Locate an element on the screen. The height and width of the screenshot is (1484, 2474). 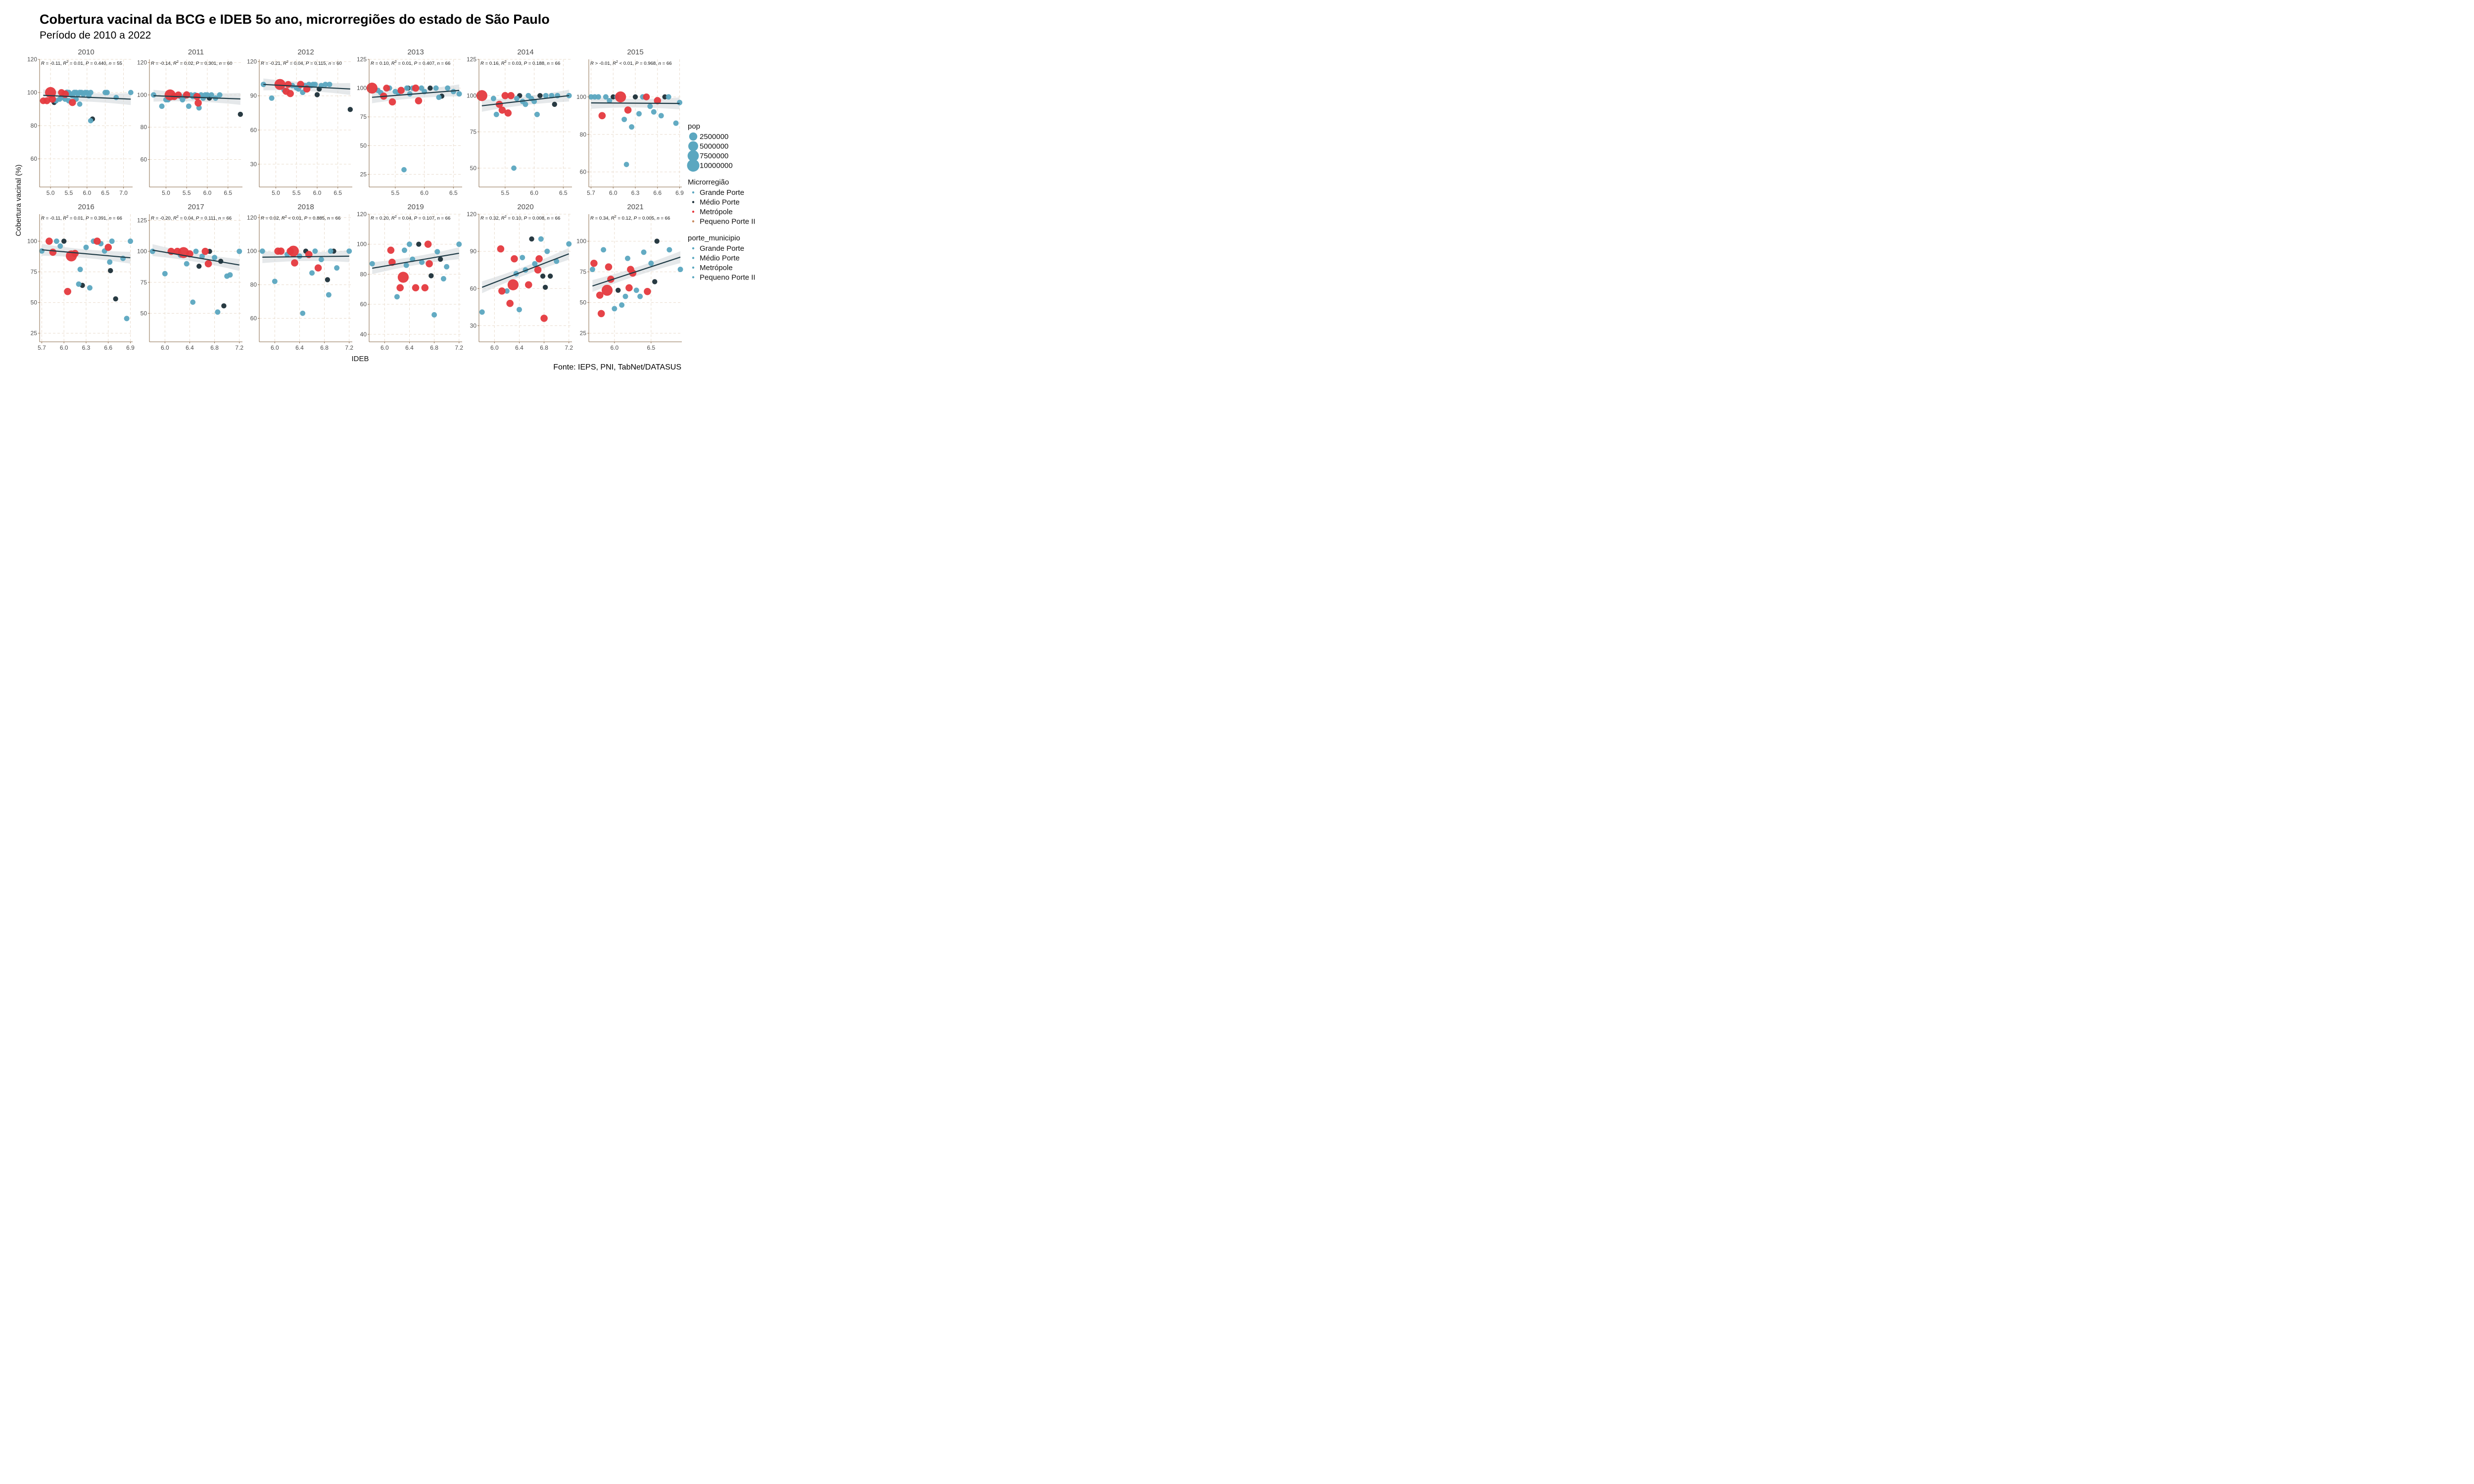
panel-title: 2014 is located at coordinates (525, 52).